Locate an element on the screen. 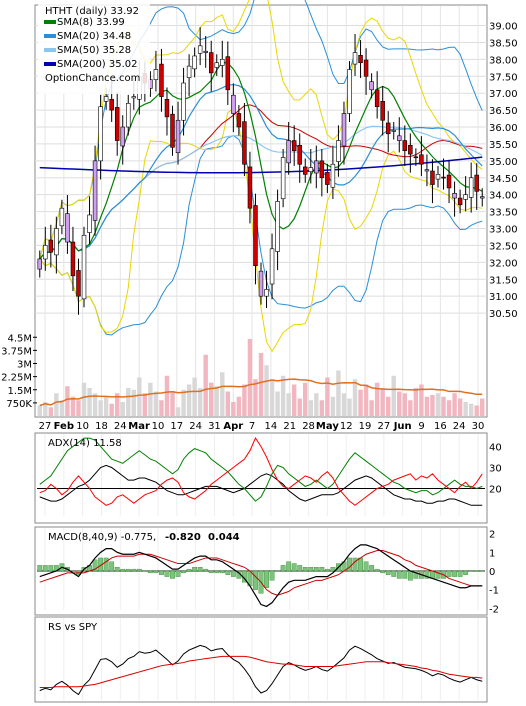 Image resolution: width=526 pixels, height=706 pixels. time-tick-label: 10 is located at coordinates (158, 426).